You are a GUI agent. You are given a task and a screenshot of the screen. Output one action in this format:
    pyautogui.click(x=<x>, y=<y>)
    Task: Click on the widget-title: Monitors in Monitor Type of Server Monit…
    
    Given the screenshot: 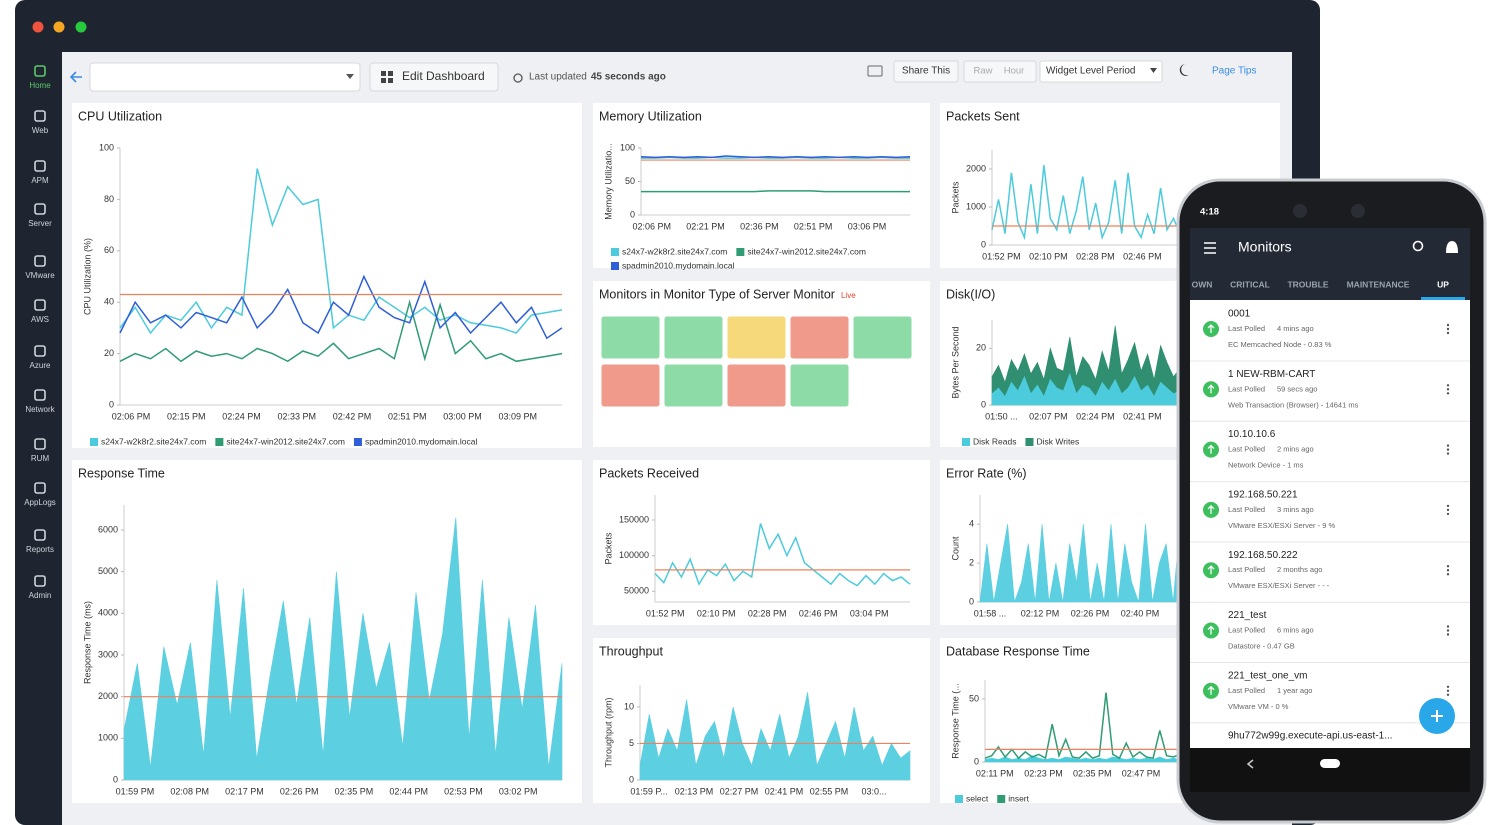 What is the action you would take?
    pyautogui.click(x=717, y=294)
    